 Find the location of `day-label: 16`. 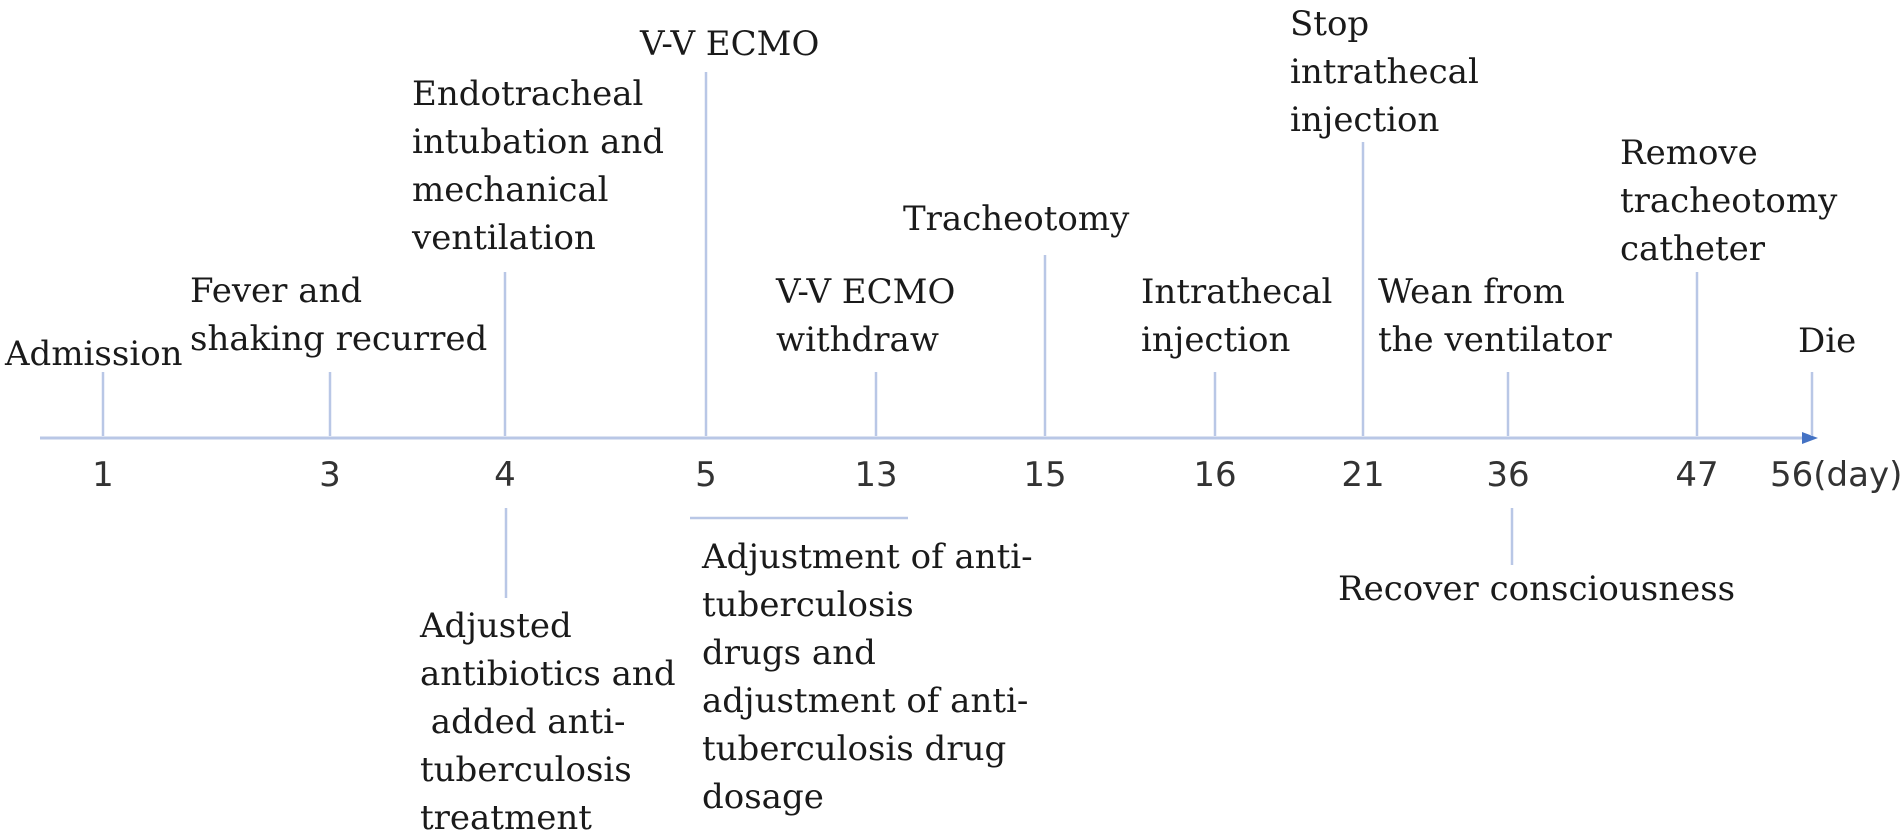

day-label: 16 is located at coordinates (1214, 475).